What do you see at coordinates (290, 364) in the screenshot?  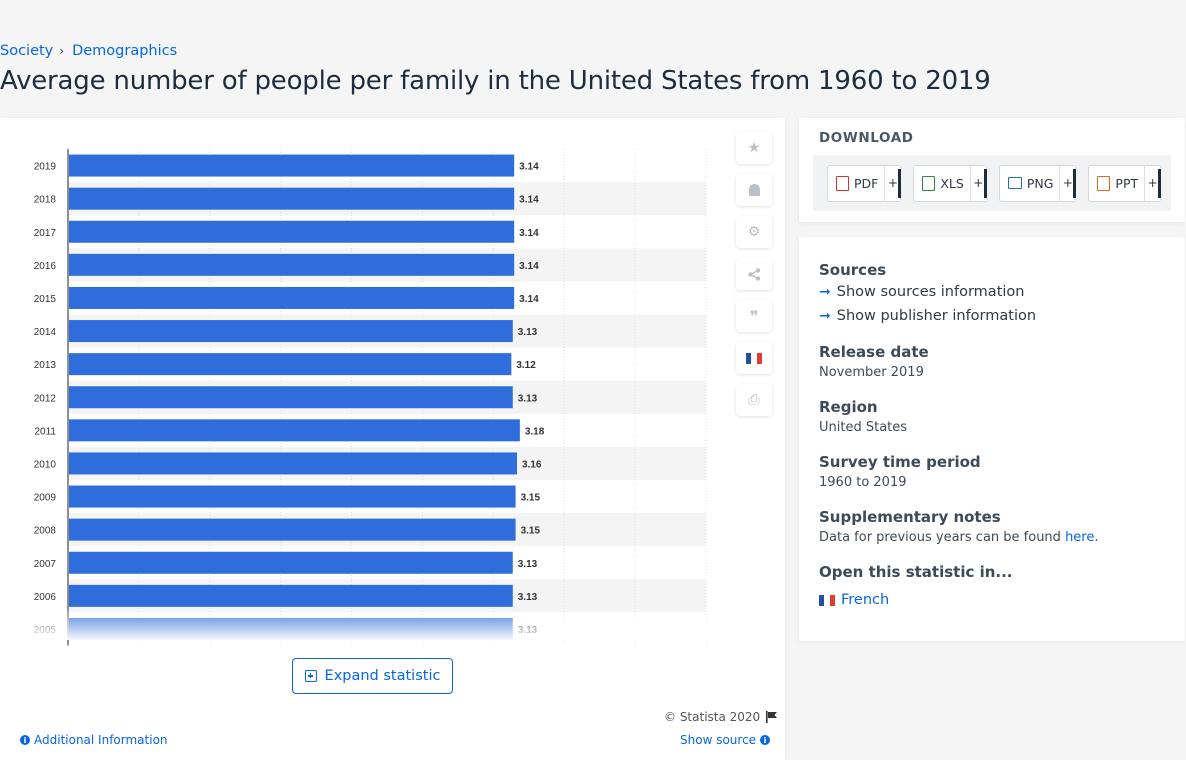 I see `bar-2013` at bounding box center [290, 364].